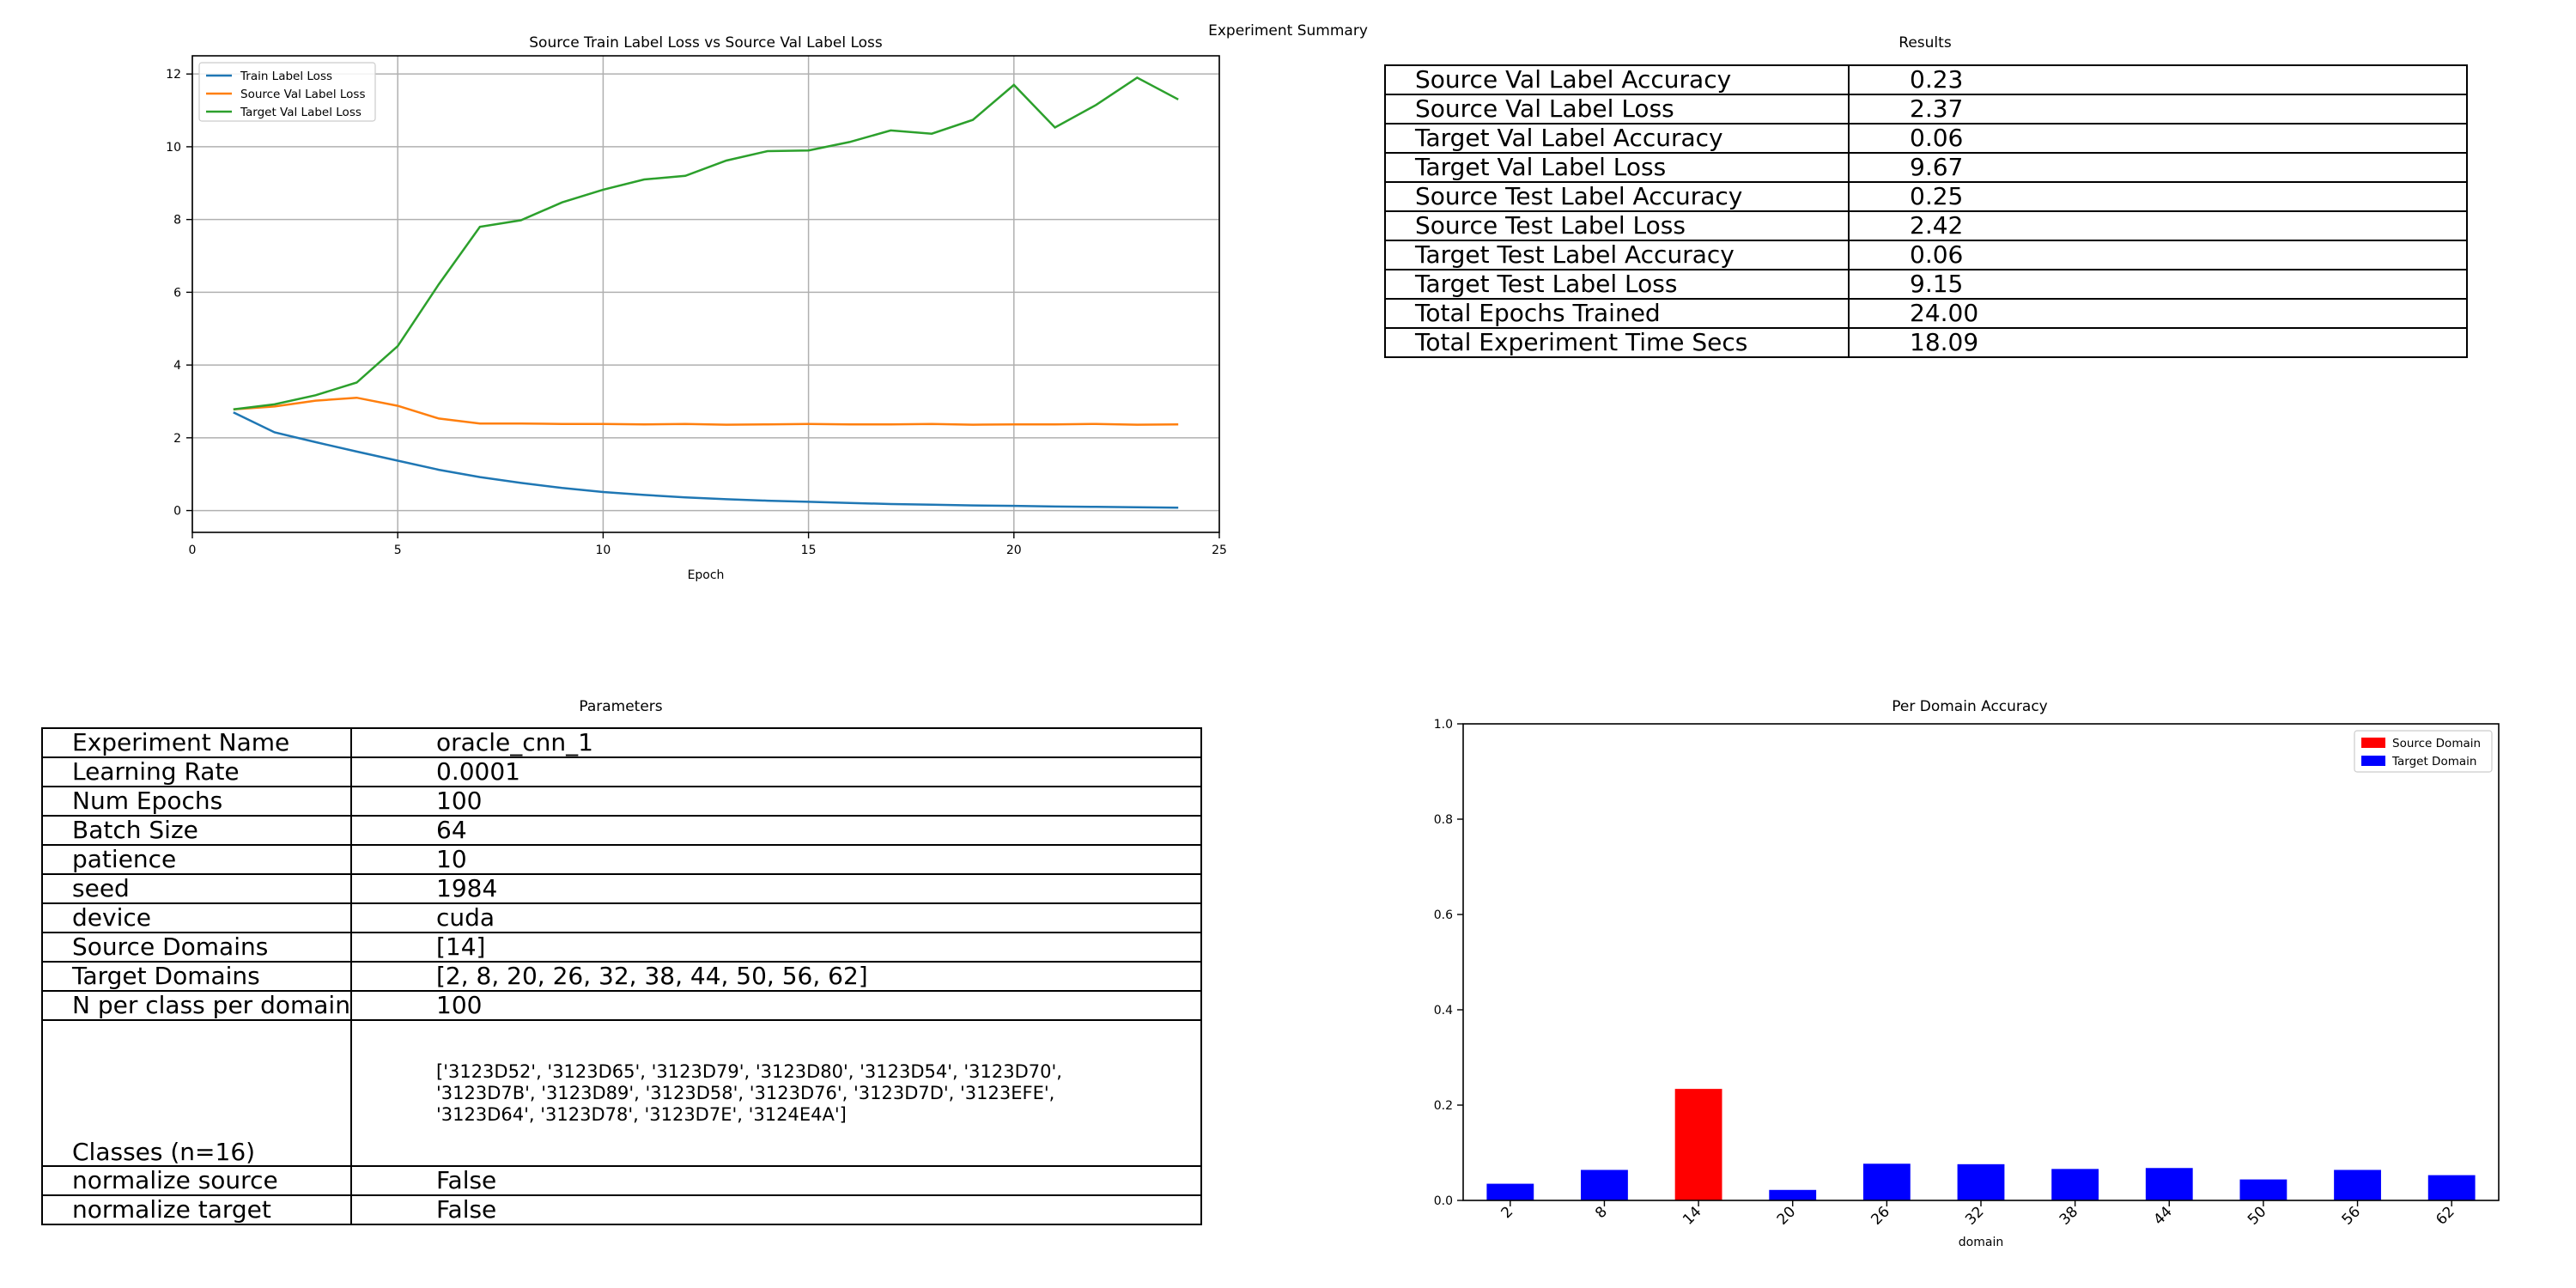  I want to click on parameters-key: Target Domains, so click(197, 976).